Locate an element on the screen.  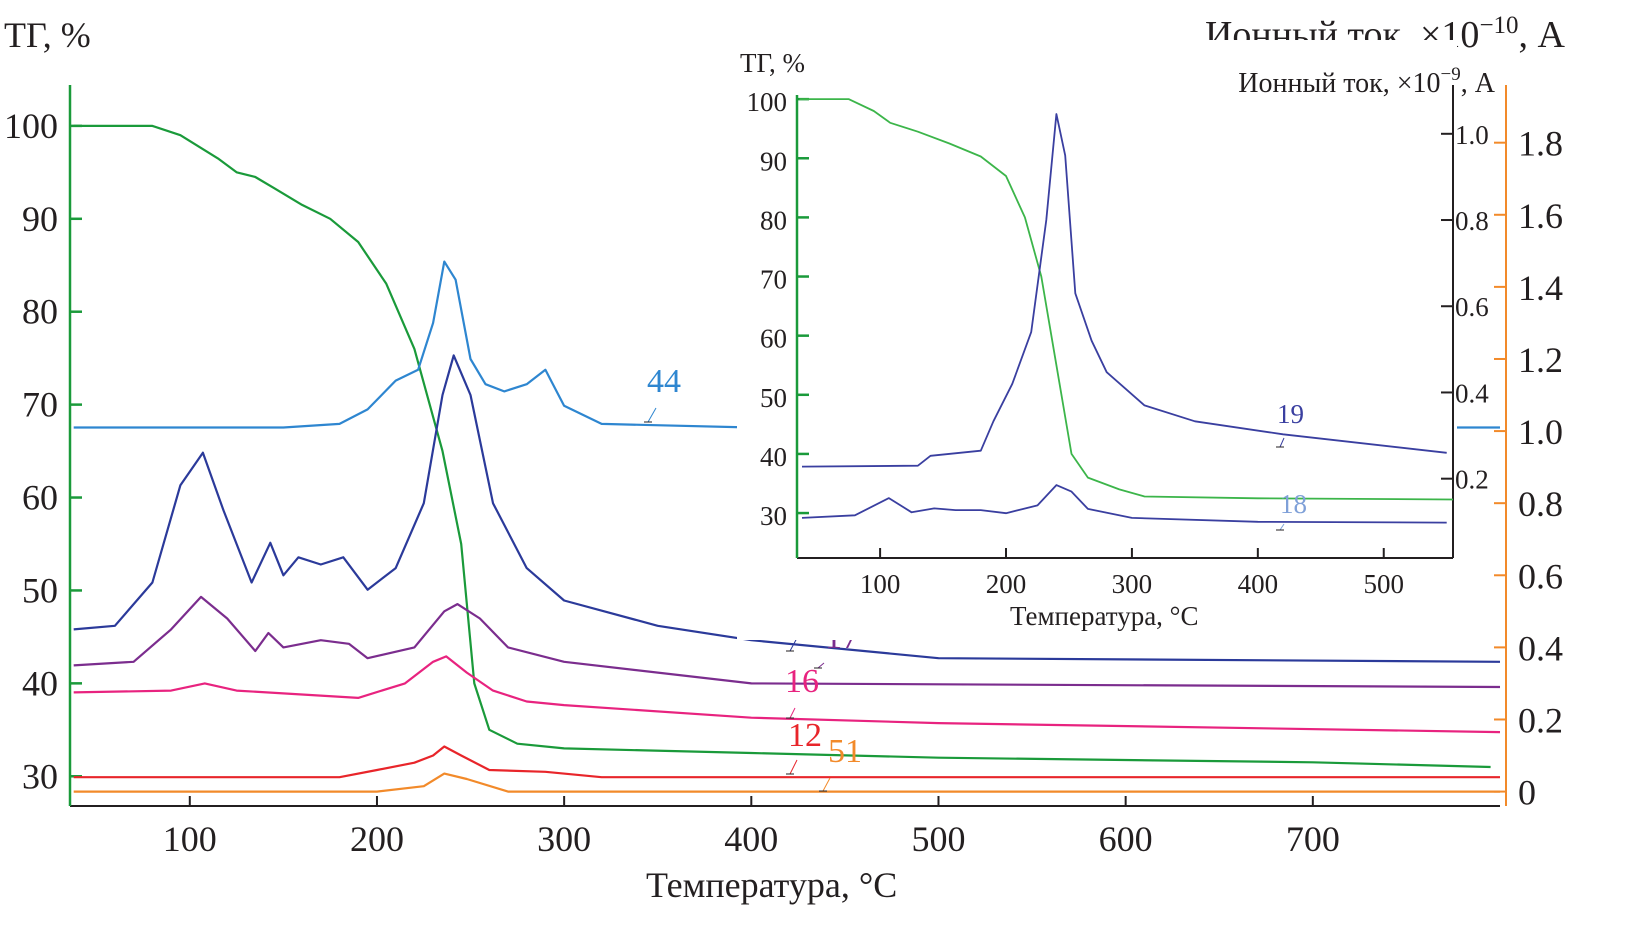
main-x-axis-label: Температура, °C is located at coordinates (771, 885).